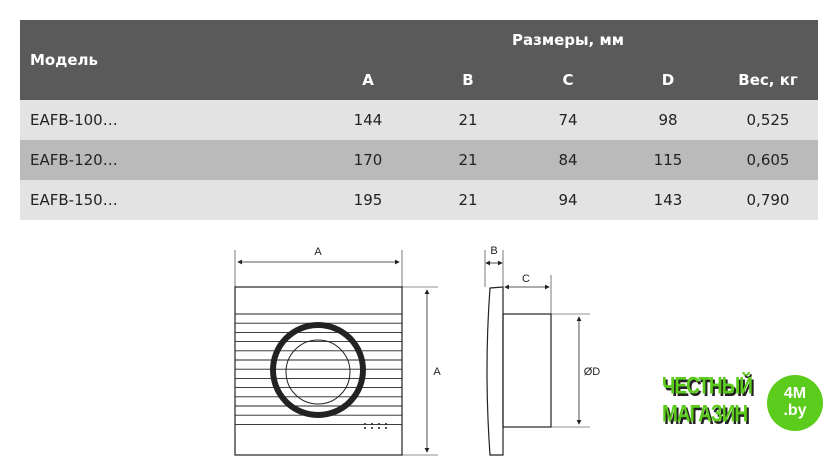 The image size is (840, 476). I want to click on col-a: A, so click(368, 80).